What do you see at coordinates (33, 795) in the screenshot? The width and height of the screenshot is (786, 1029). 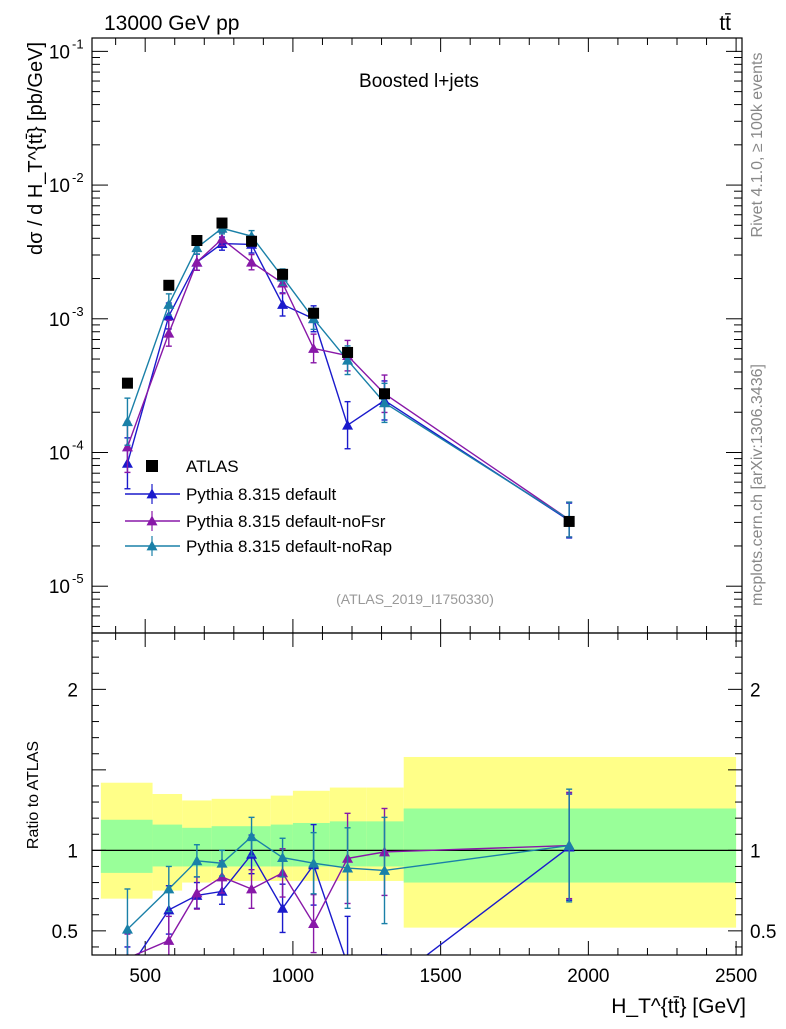 I see `ratio-y-axis-label: Ratio to ATLAS` at bounding box center [33, 795].